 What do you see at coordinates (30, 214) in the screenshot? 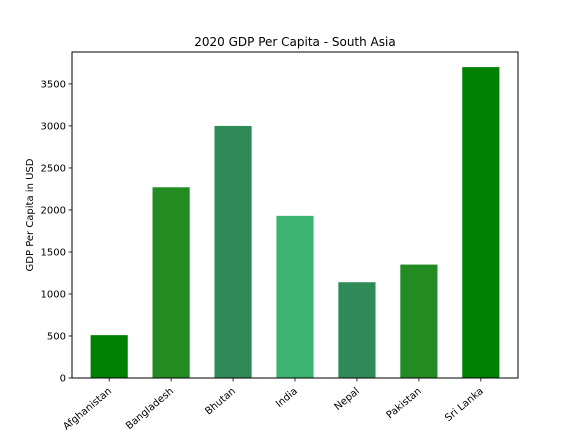
I see `y-axis-label: GDP Per Capita in USD` at bounding box center [30, 214].